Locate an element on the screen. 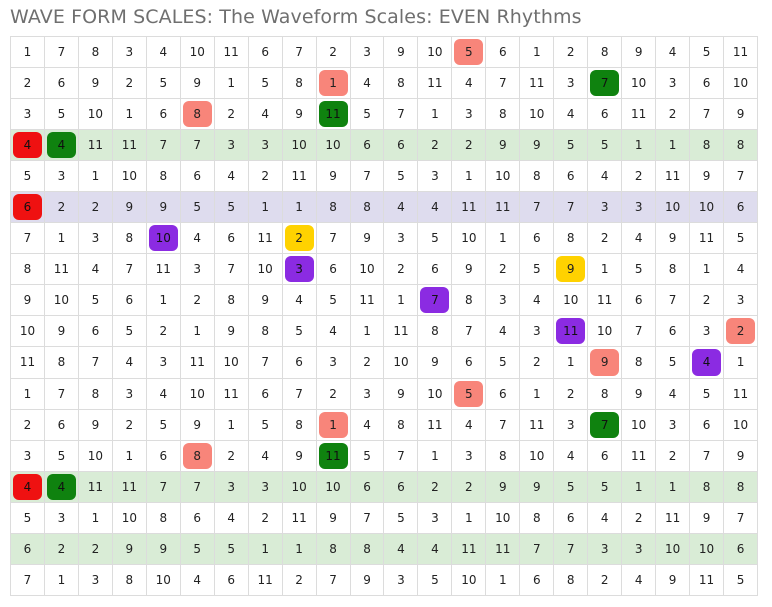 The height and width of the screenshot is (607, 772). grid-row: 6 2 2 9 9 5 5 1 1 8 8 4 4 11 11 7 7 3 3 10 10 6 is located at coordinates (384, 207).